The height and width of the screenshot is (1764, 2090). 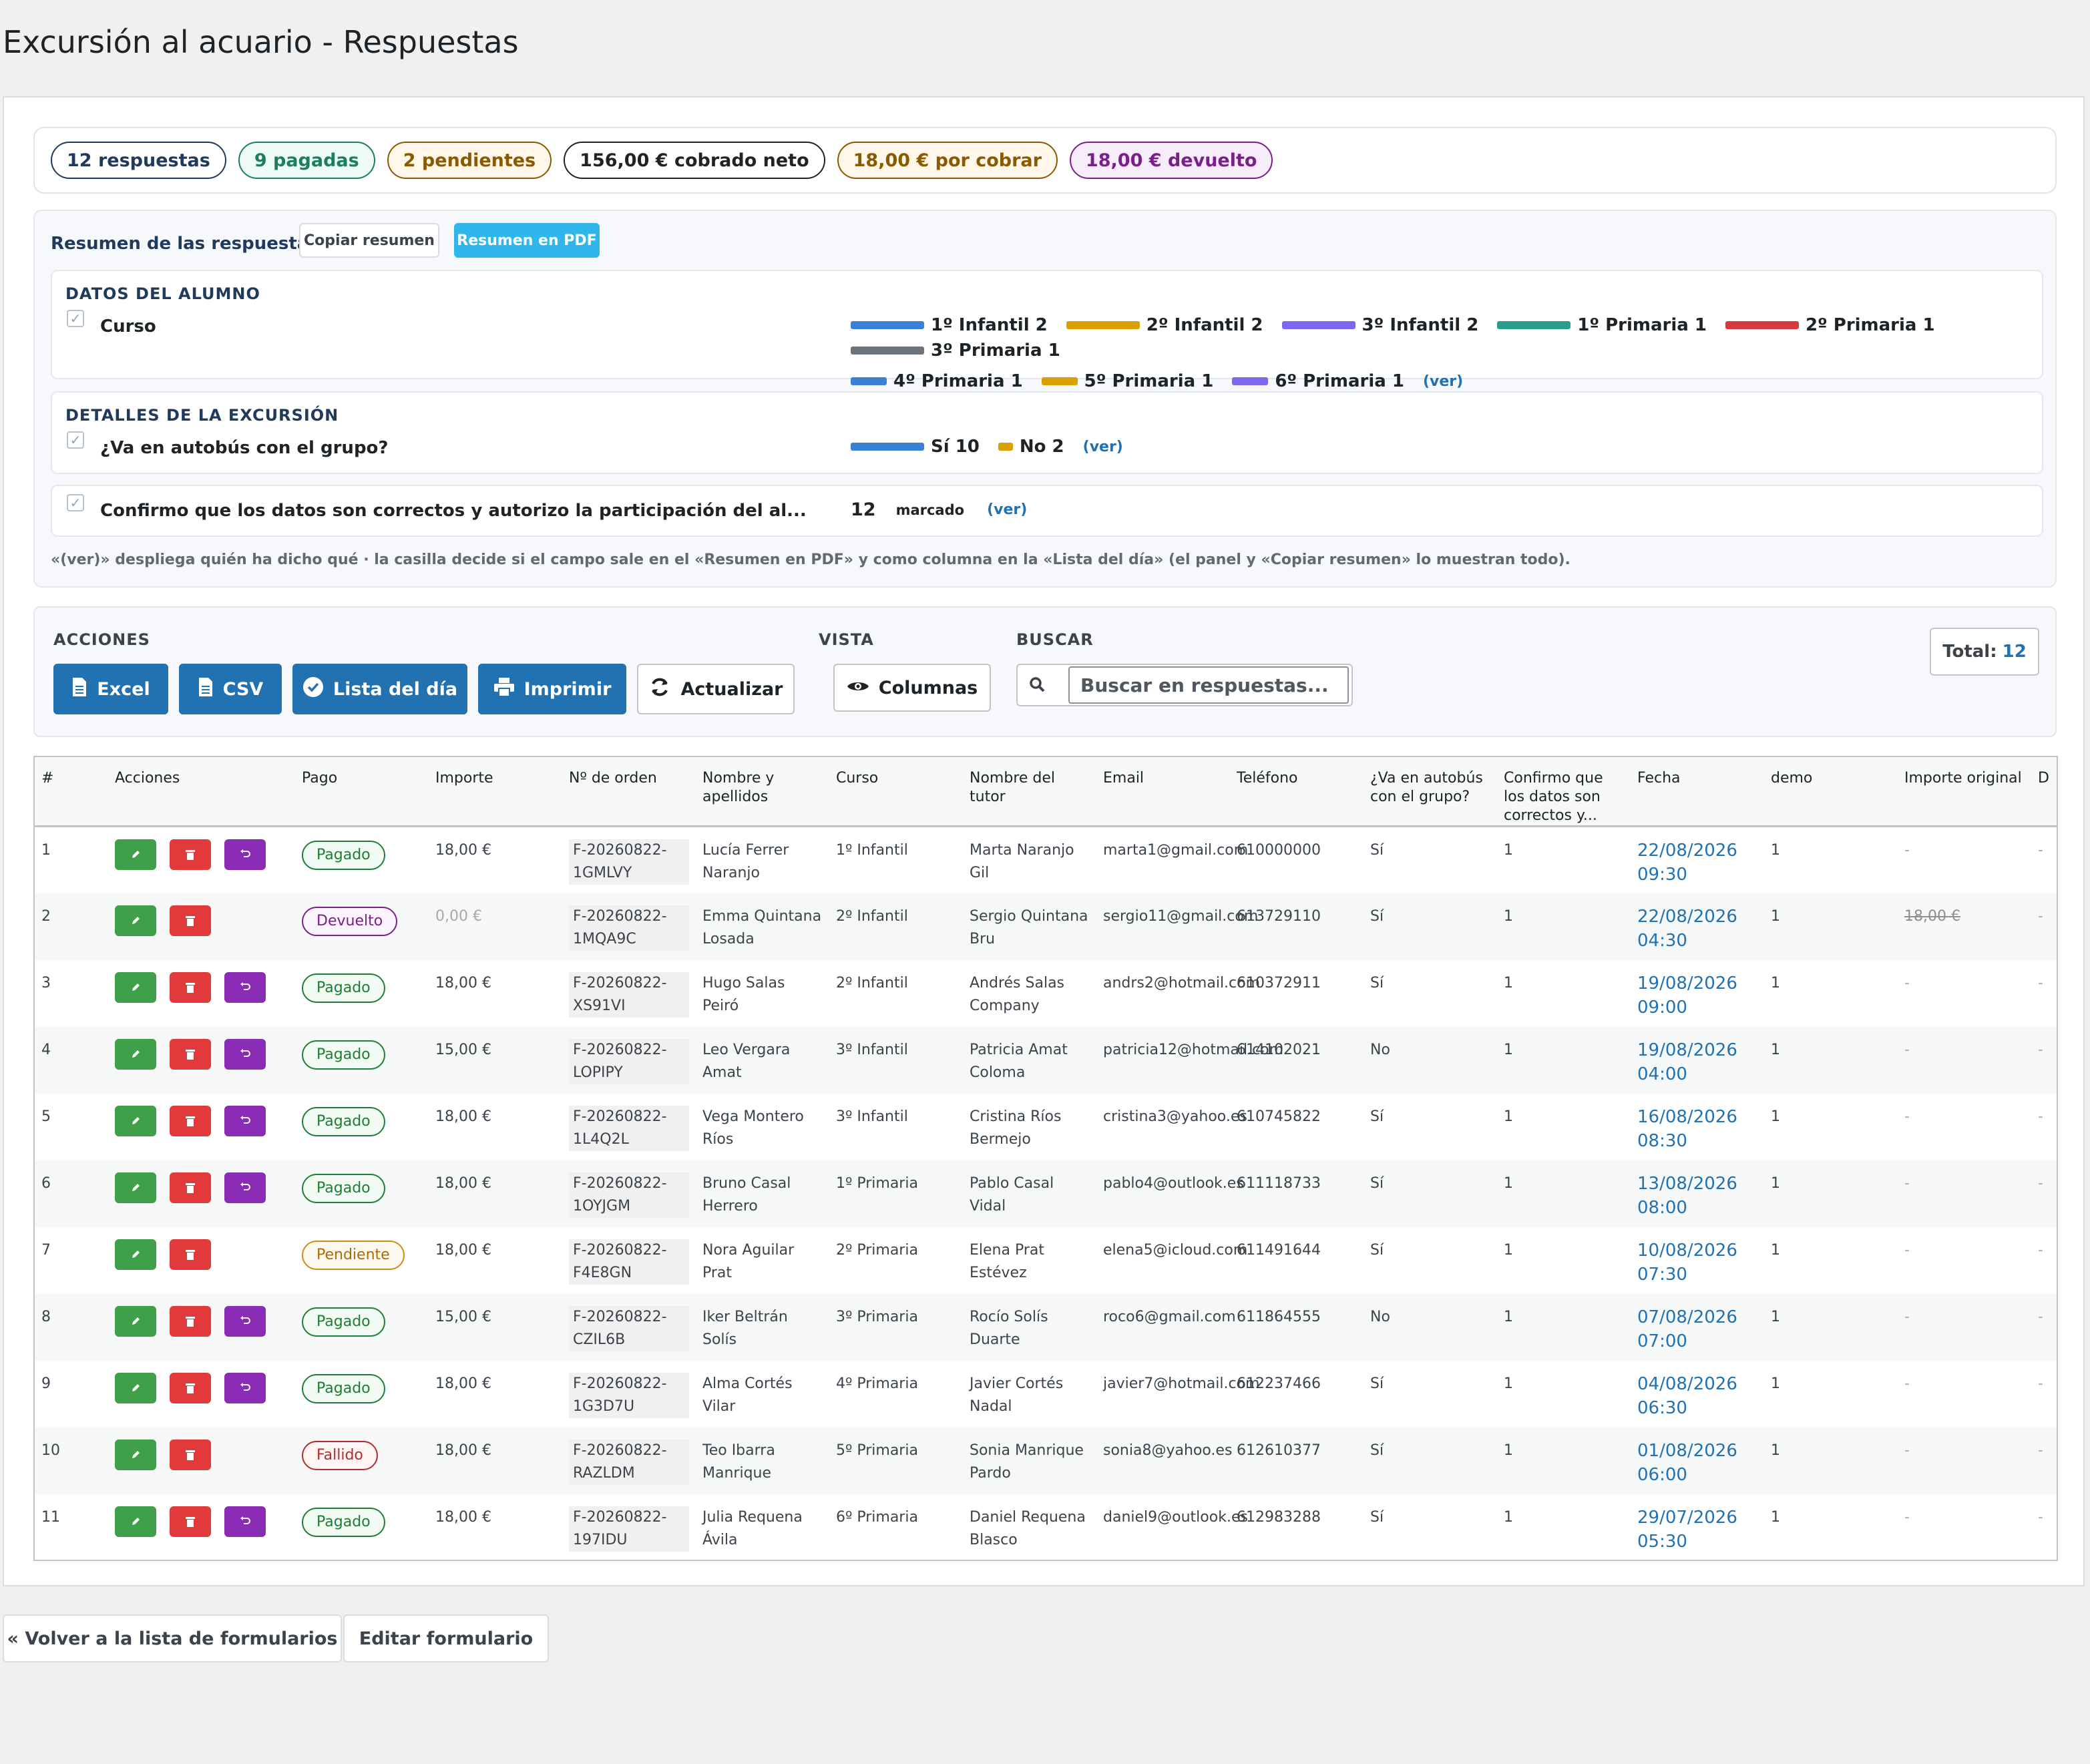 I want to click on cell-fecha: 01/08/2026 06:00, so click(x=1697, y=1461).